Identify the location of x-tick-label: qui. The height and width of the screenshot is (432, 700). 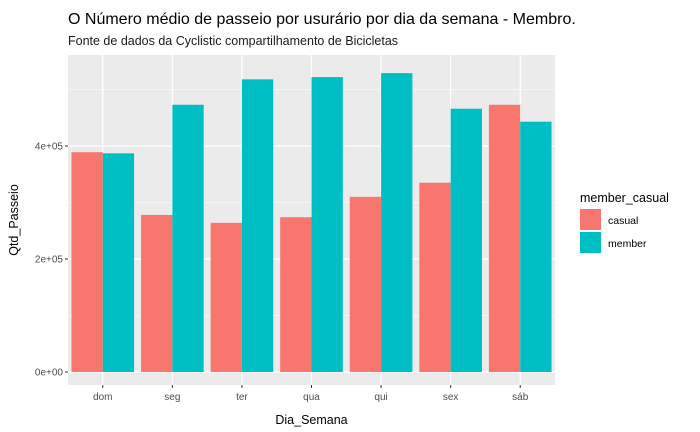
(380, 397).